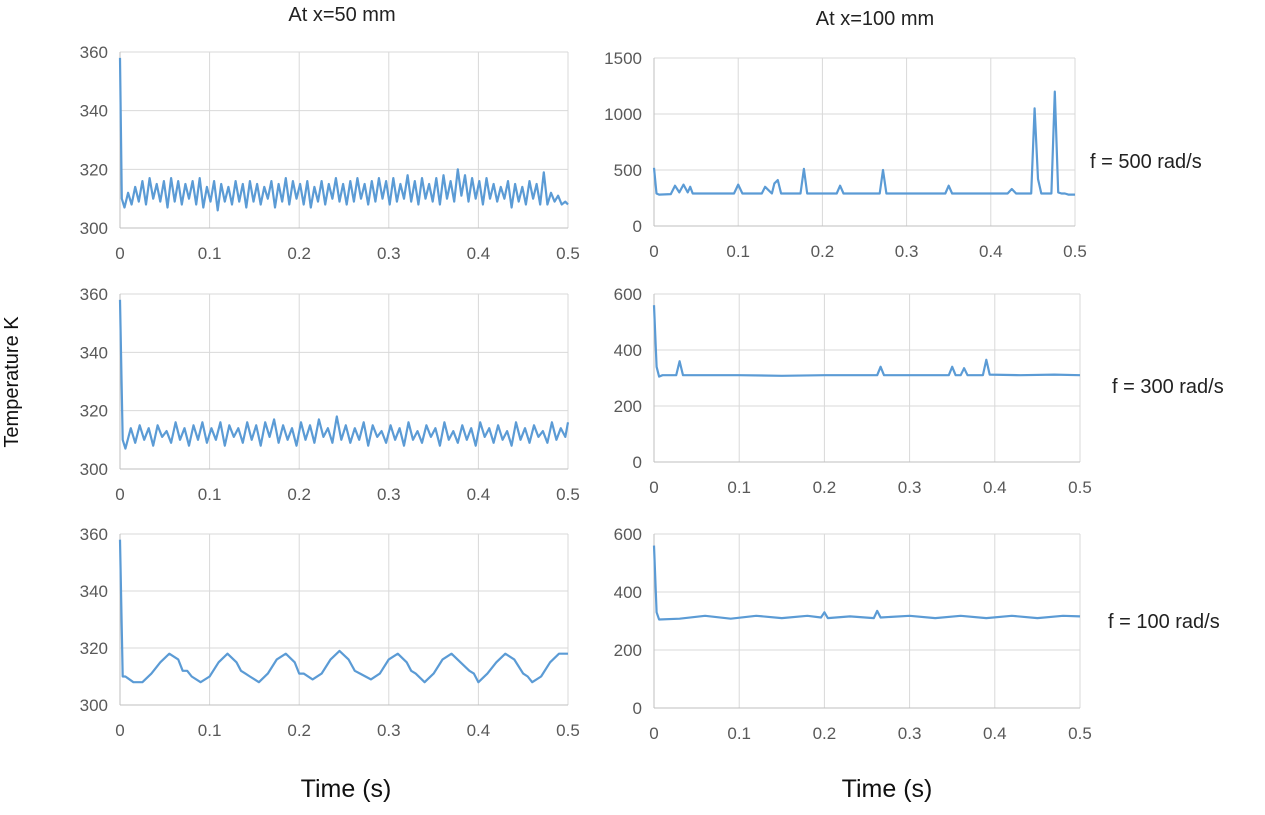 The width and height of the screenshot is (1265, 815). I want to click on panel-p50-300: 0 0.1 0.2 0.3 0.4 0.5 300 320 340 360, so click(330, 394).